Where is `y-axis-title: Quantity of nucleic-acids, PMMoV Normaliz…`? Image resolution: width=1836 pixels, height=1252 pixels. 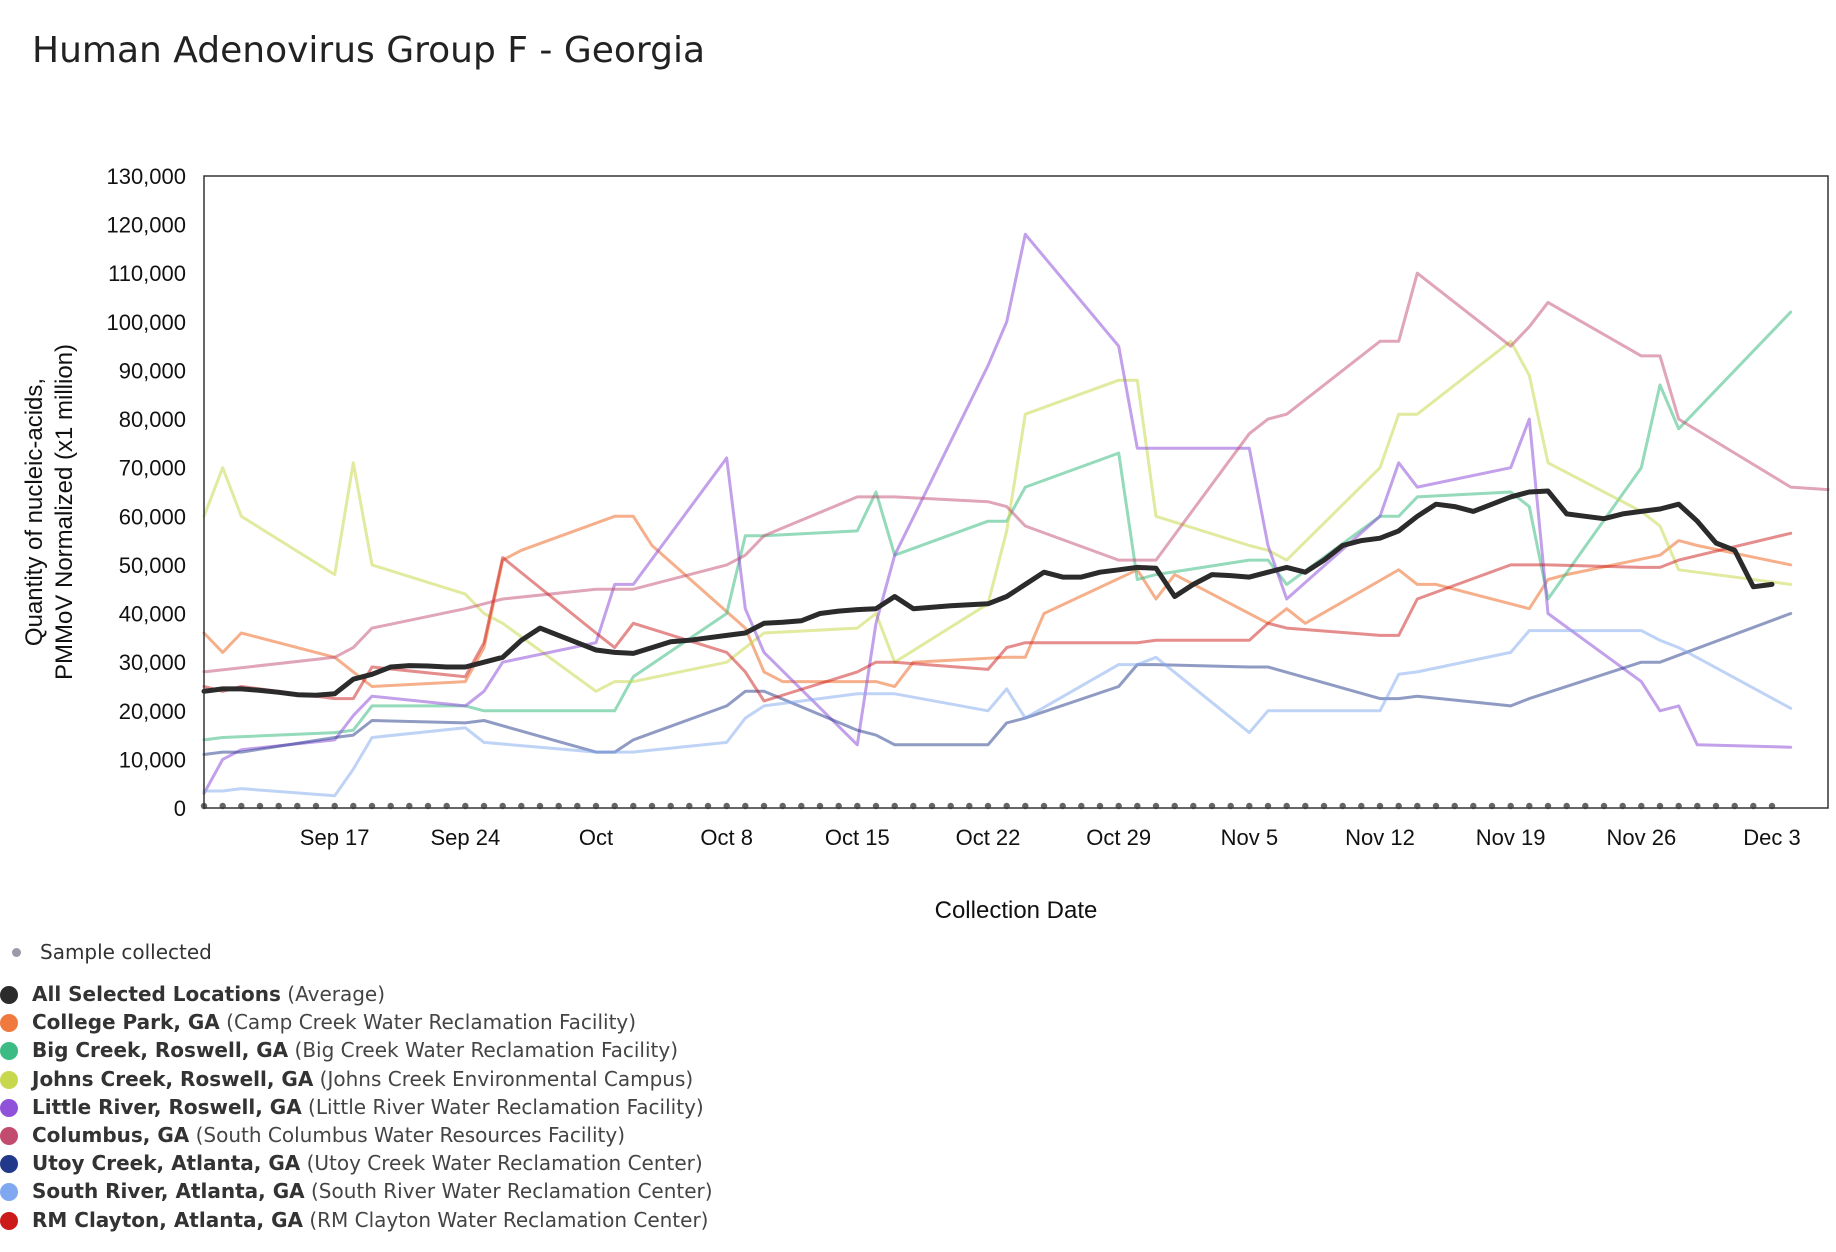
y-axis-title: Quantity of nucleic-acids, PMMoV Normaliz… is located at coordinates (49, 512).